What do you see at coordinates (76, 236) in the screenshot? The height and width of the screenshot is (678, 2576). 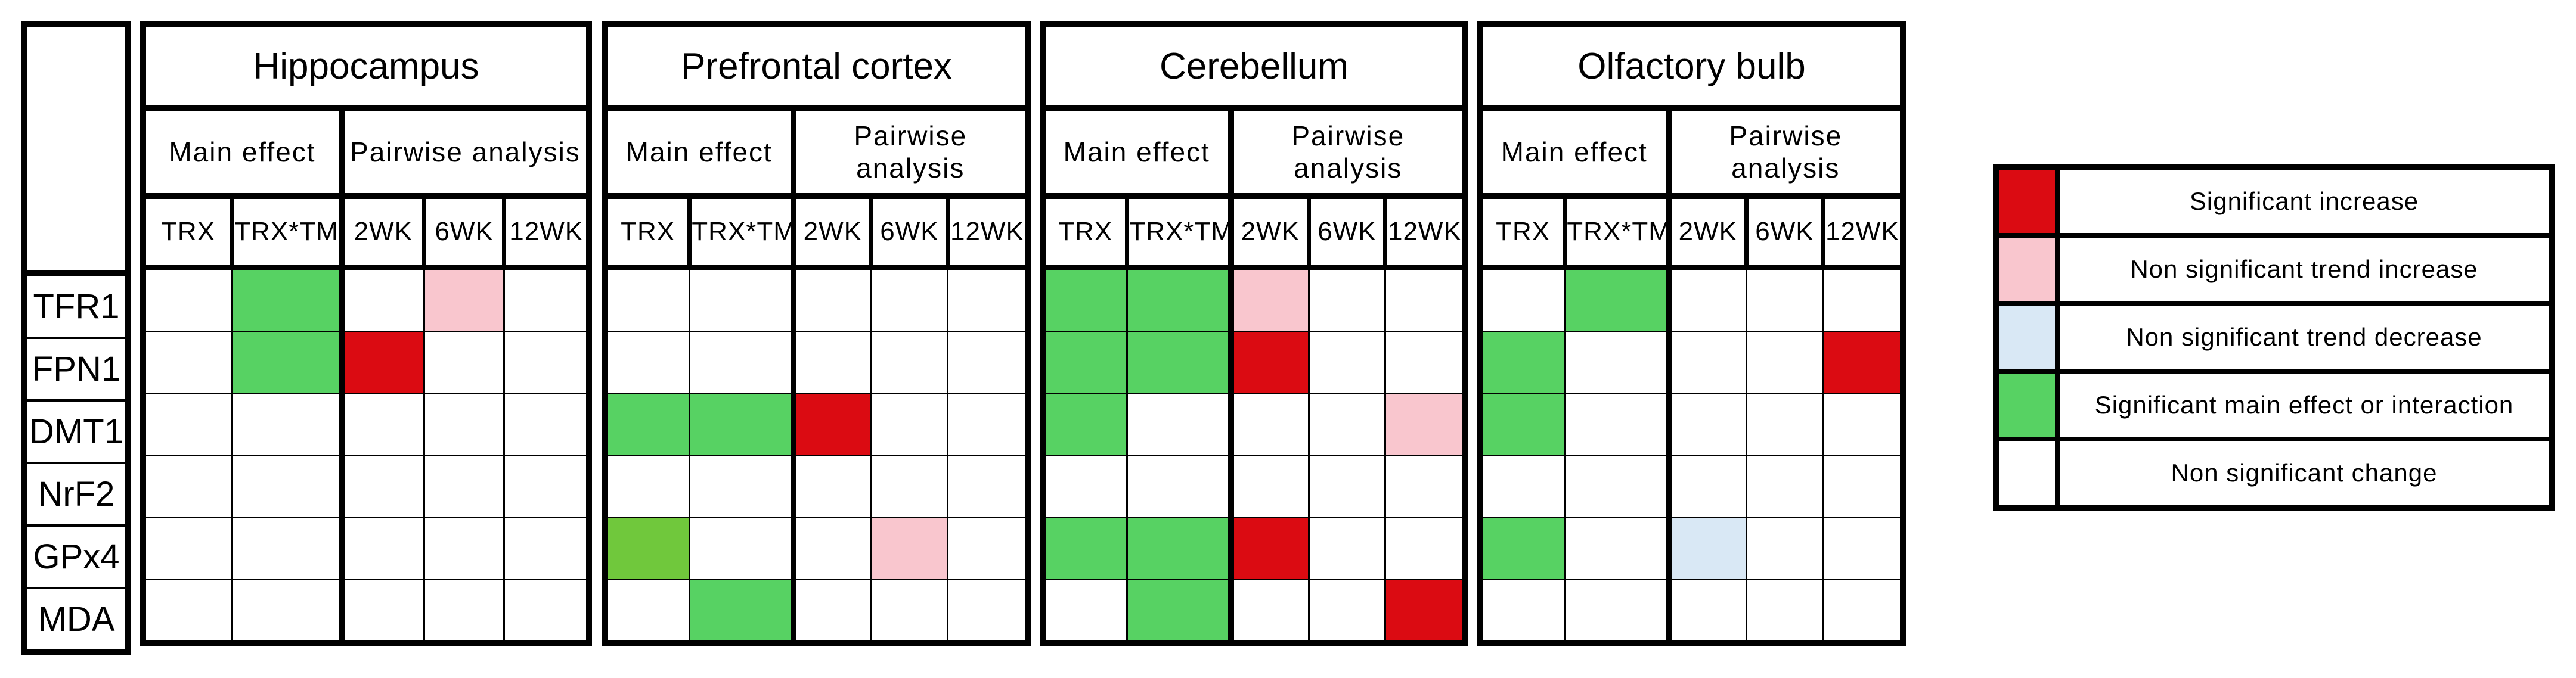 I see `label-header-spacer-row` at bounding box center [76, 236].